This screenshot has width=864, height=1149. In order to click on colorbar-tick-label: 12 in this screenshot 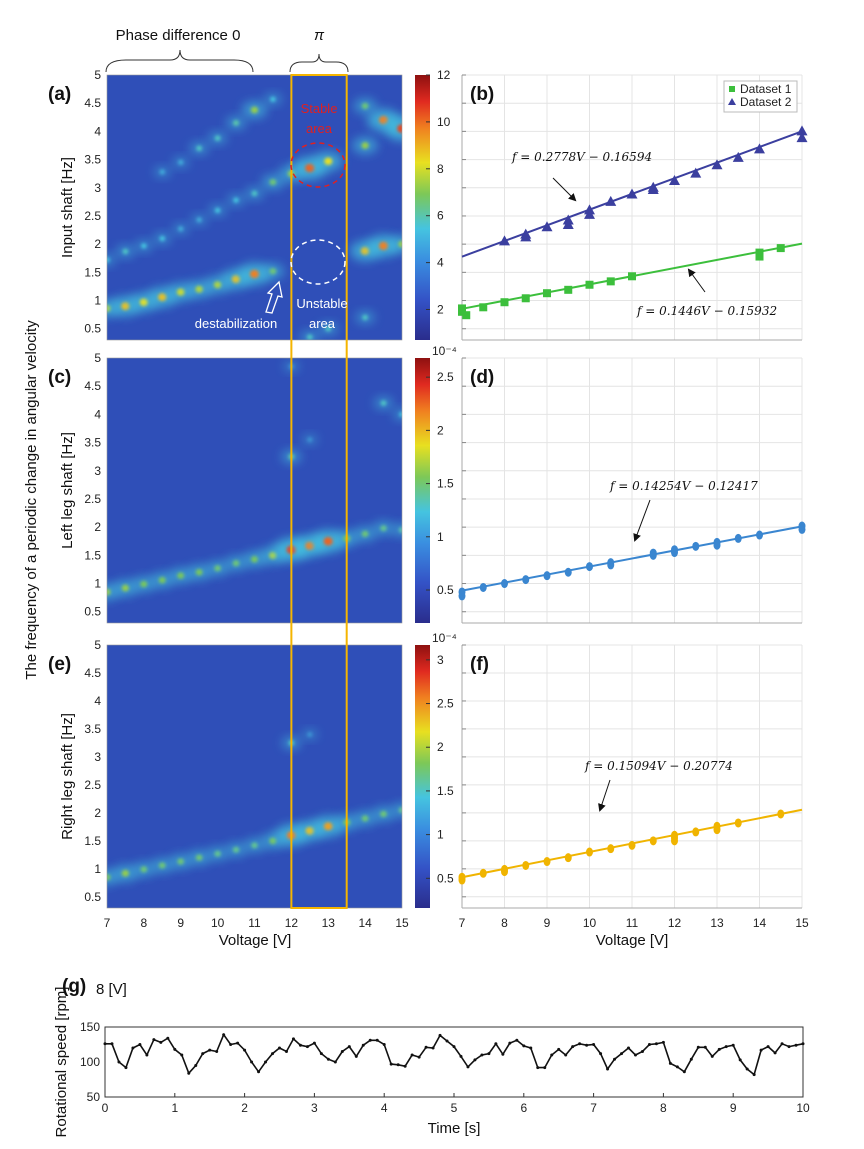, I will do `click(444, 75)`.